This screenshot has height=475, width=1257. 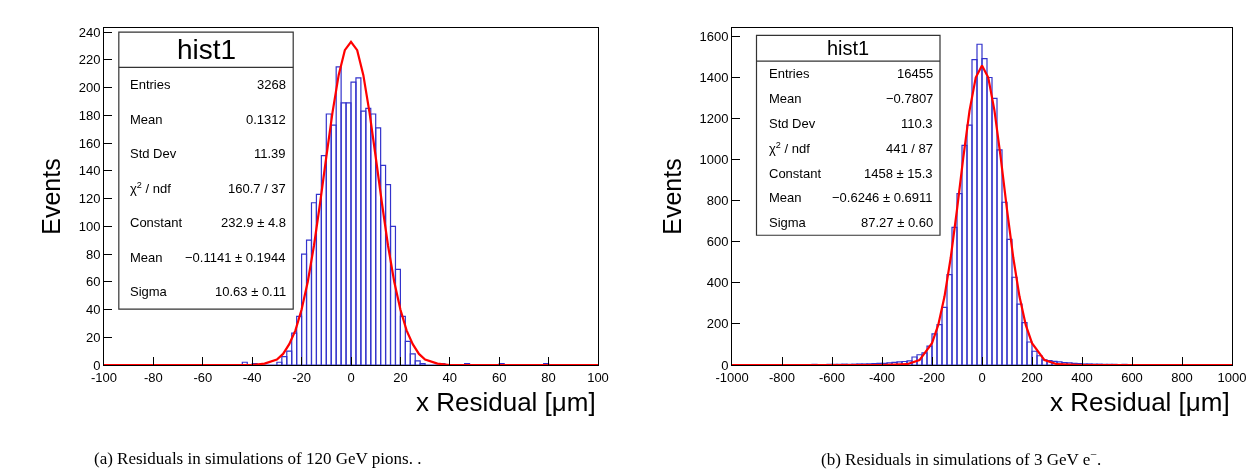 What do you see at coordinates (1232, 377) in the screenshot?
I see `x-tick-label: 1000` at bounding box center [1232, 377].